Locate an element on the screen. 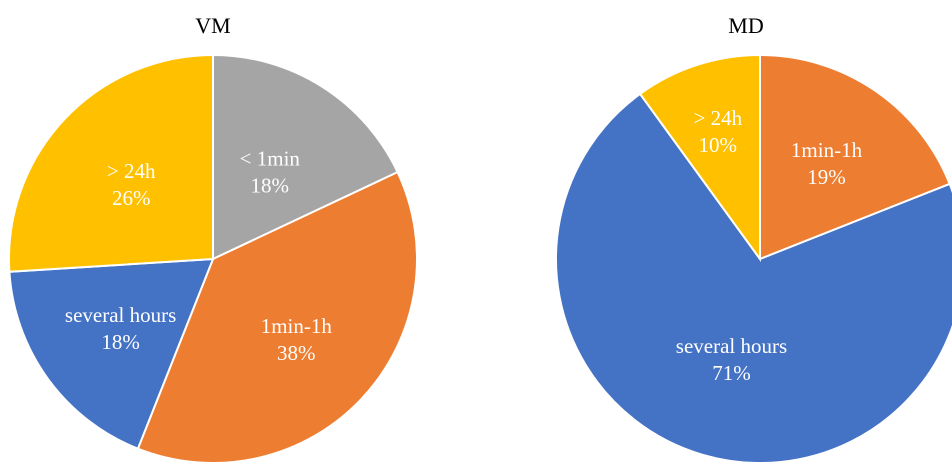 This screenshot has width=952, height=462. vm-label-lt-1min-category: < 1min is located at coordinates (270, 158).